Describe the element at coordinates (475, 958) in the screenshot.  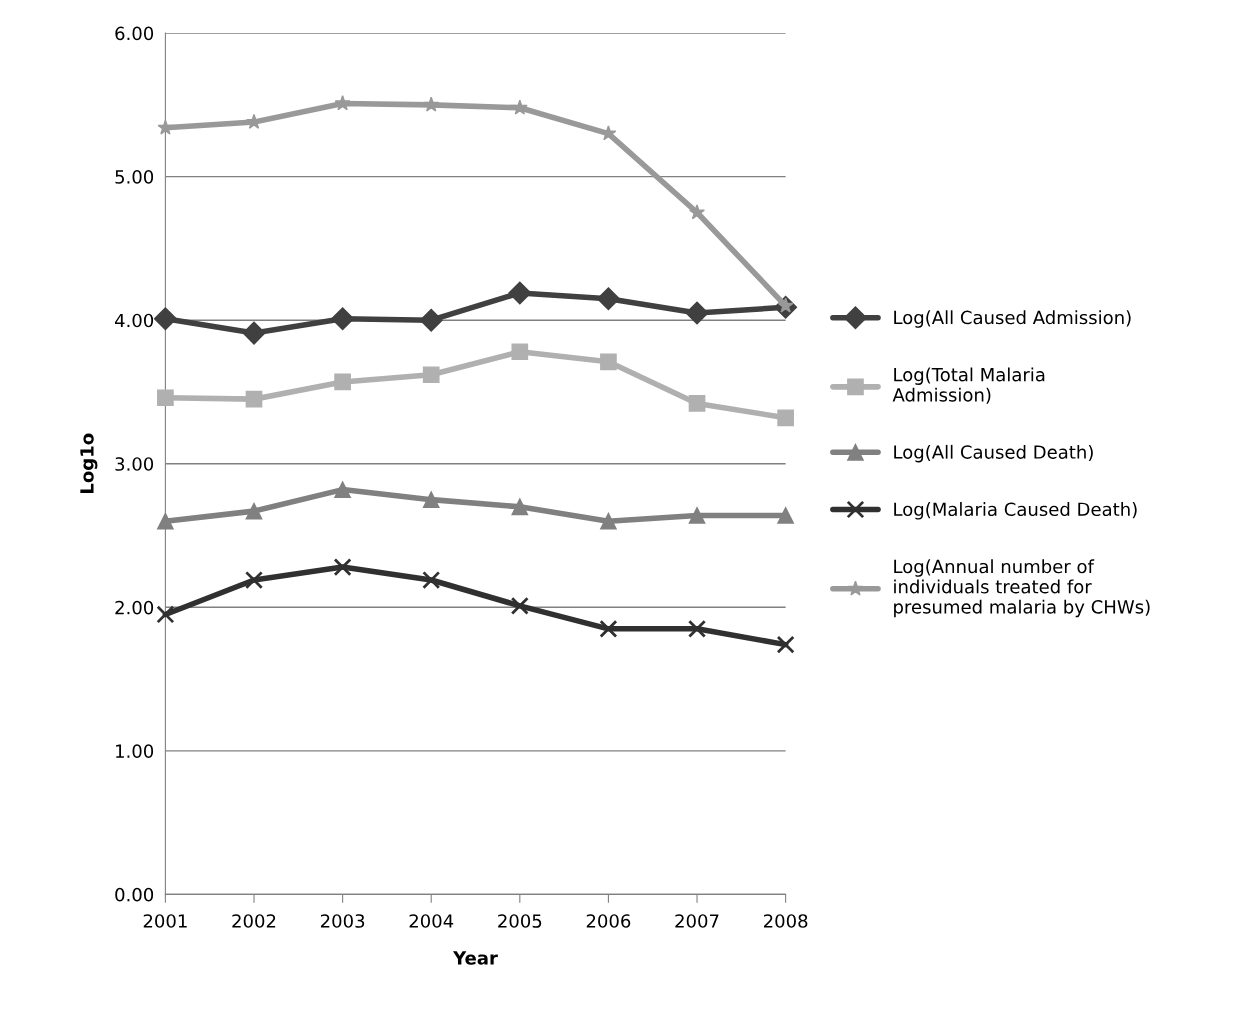
I see `x-axis-title: Year` at that location.